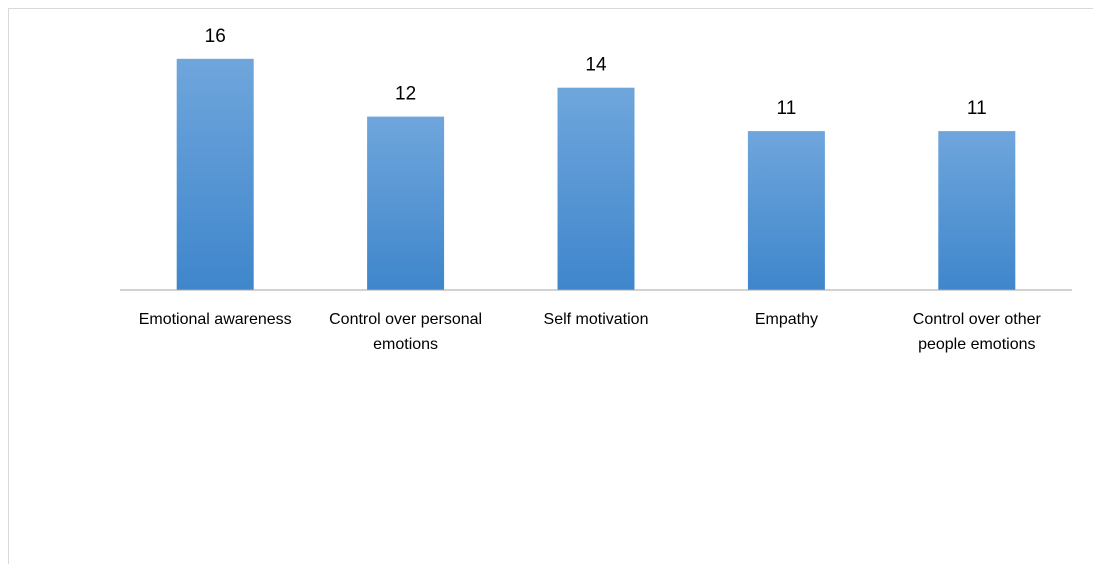  Describe the element at coordinates (405, 332) in the screenshot. I see `category-label-2: Control over personal emotions` at that location.